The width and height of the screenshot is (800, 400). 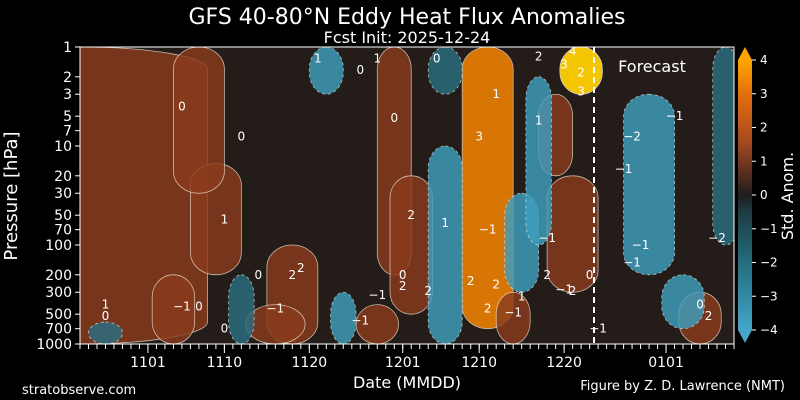 I want to click on colorbar-top-arrow, so click(x=745, y=53).